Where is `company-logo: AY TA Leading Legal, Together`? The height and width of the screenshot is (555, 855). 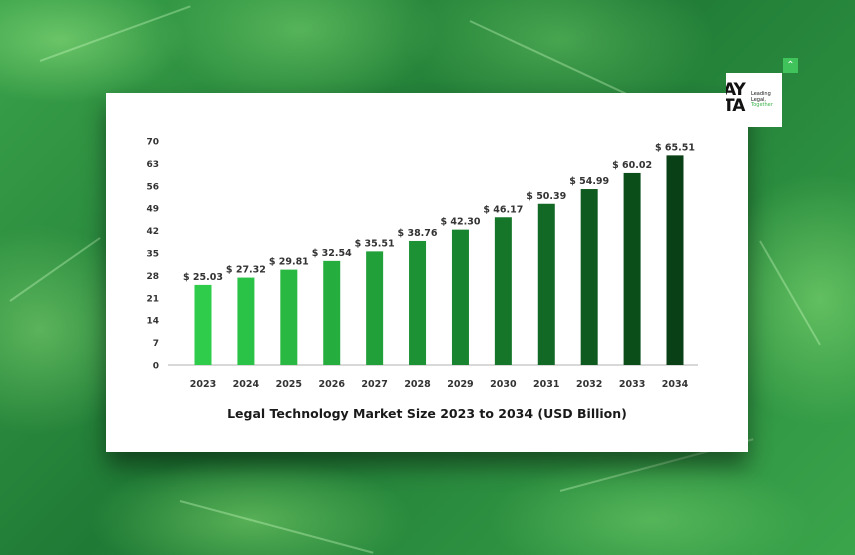 company-logo: AY TA Leading Legal, Together is located at coordinates (754, 100).